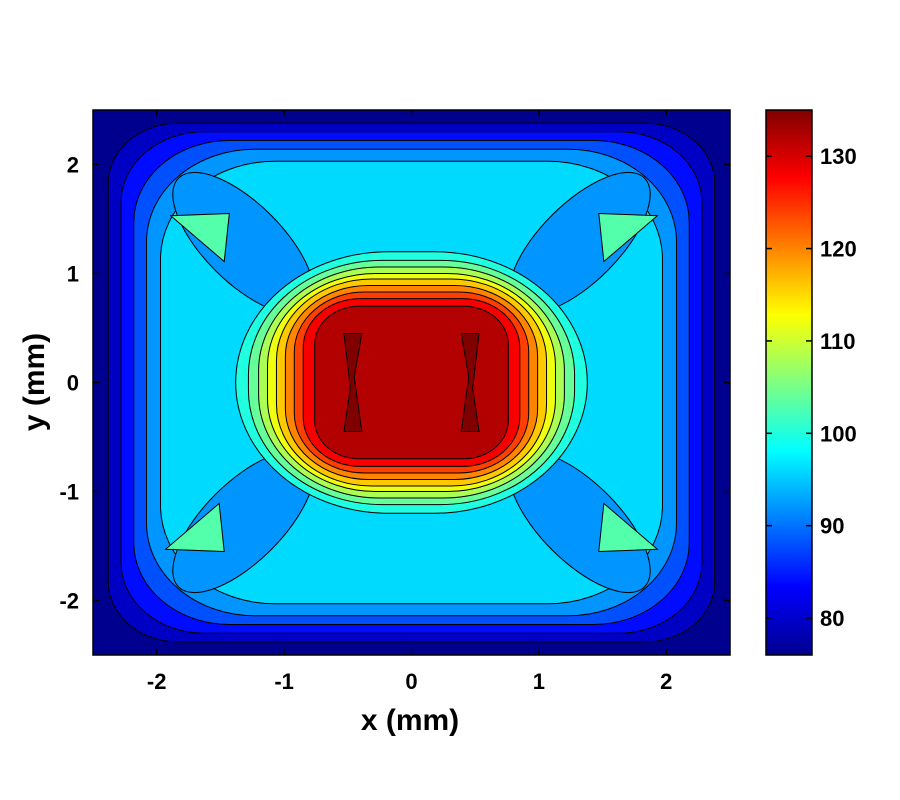 The width and height of the screenshot is (900, 800). Describe the element at coordinates (838, 433) in the screenshot. I see `colorbar-tick-label: 100` at that location.